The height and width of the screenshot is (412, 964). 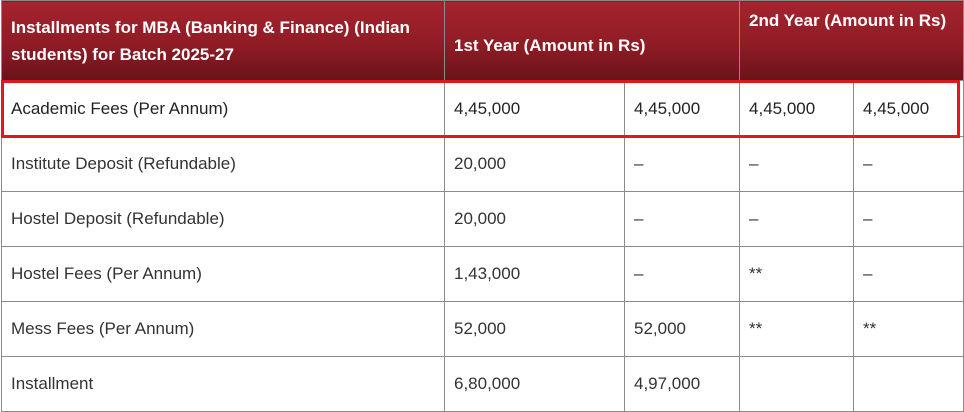 What do you see at coordinates (534, 384) in the screenshot?
I see `cell-value: 6,80,000` at bounding box center [534, 384].